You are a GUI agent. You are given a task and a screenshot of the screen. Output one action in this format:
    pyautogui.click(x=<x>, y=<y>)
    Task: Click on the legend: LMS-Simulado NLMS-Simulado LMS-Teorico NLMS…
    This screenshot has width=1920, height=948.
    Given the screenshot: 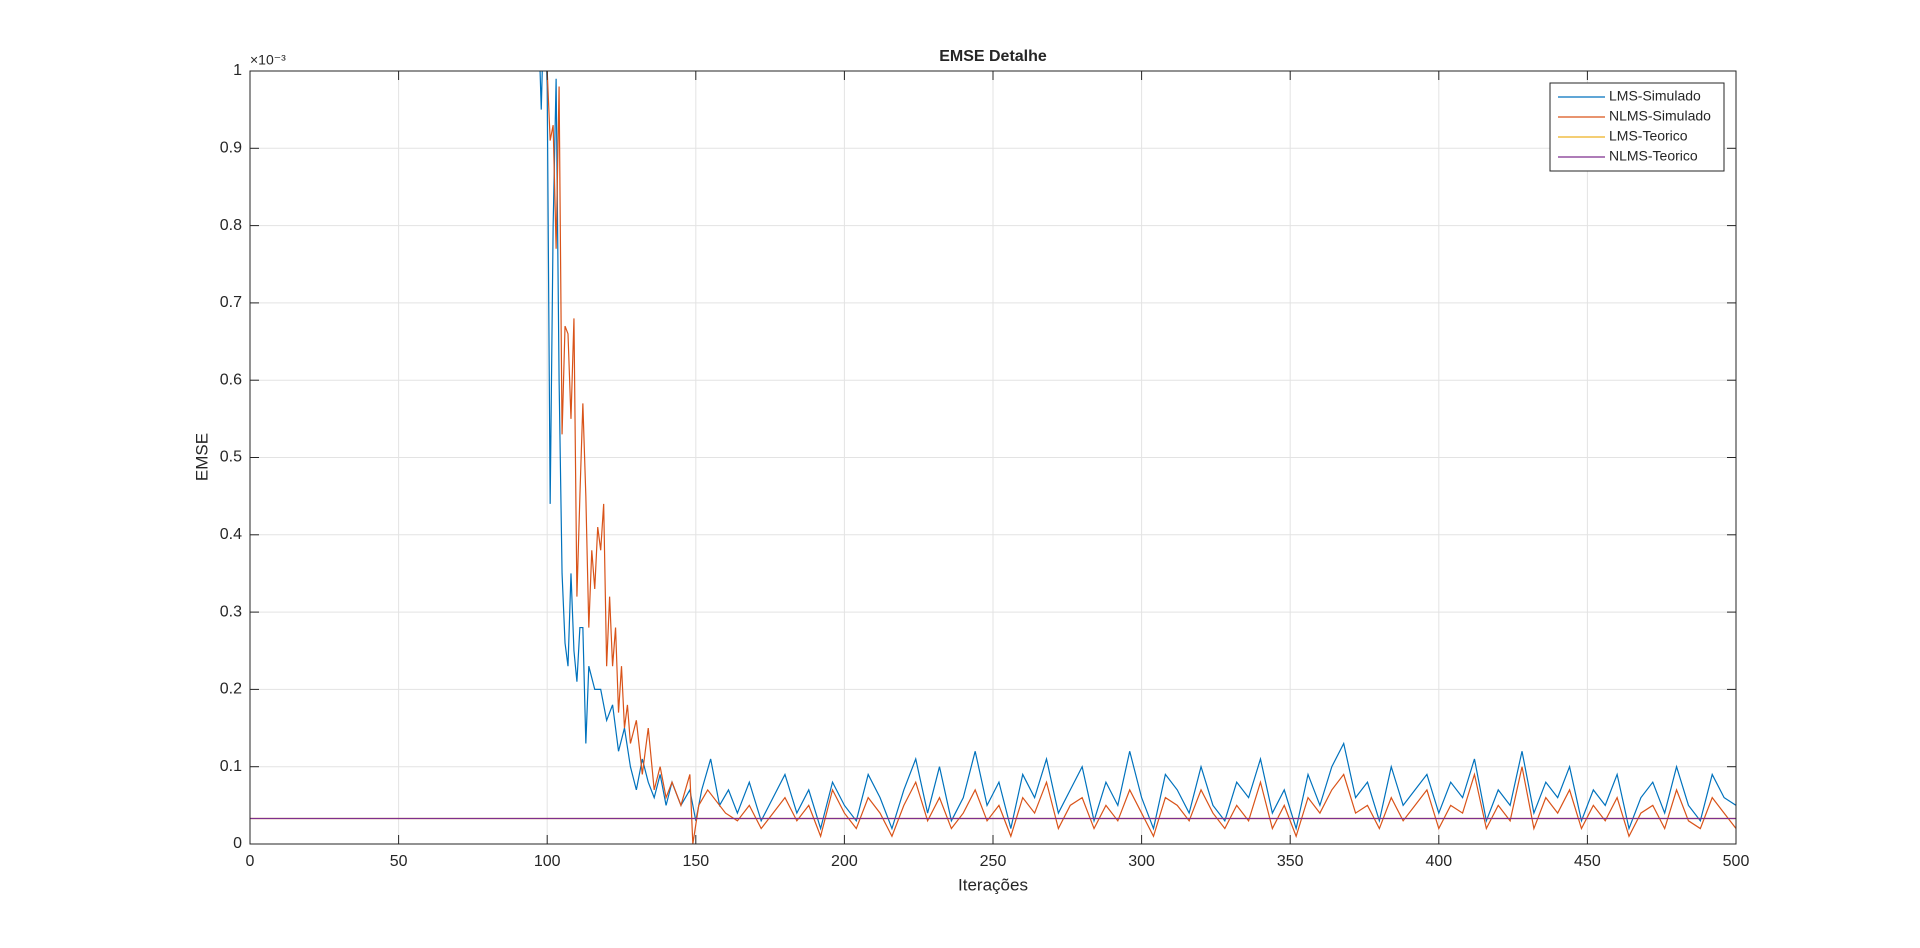 What is the action you would take?
    pyautogui.click(x=1637, y=127)
    